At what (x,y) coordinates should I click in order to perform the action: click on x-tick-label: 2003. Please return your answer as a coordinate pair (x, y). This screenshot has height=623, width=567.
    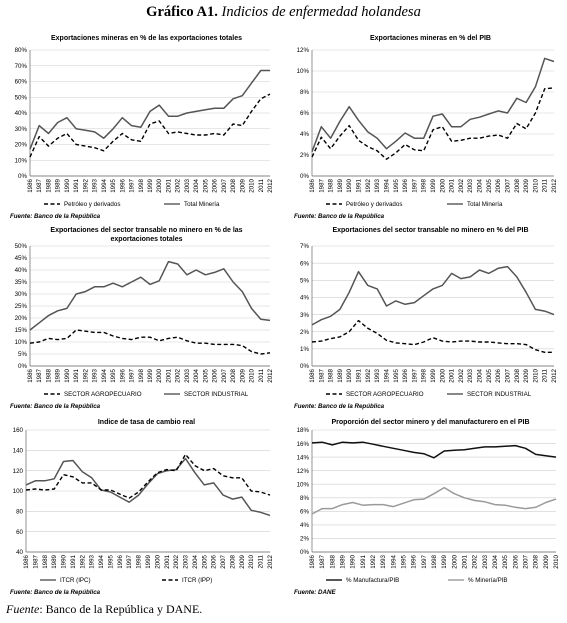
    Looking at the image, I should click on (187, 375).